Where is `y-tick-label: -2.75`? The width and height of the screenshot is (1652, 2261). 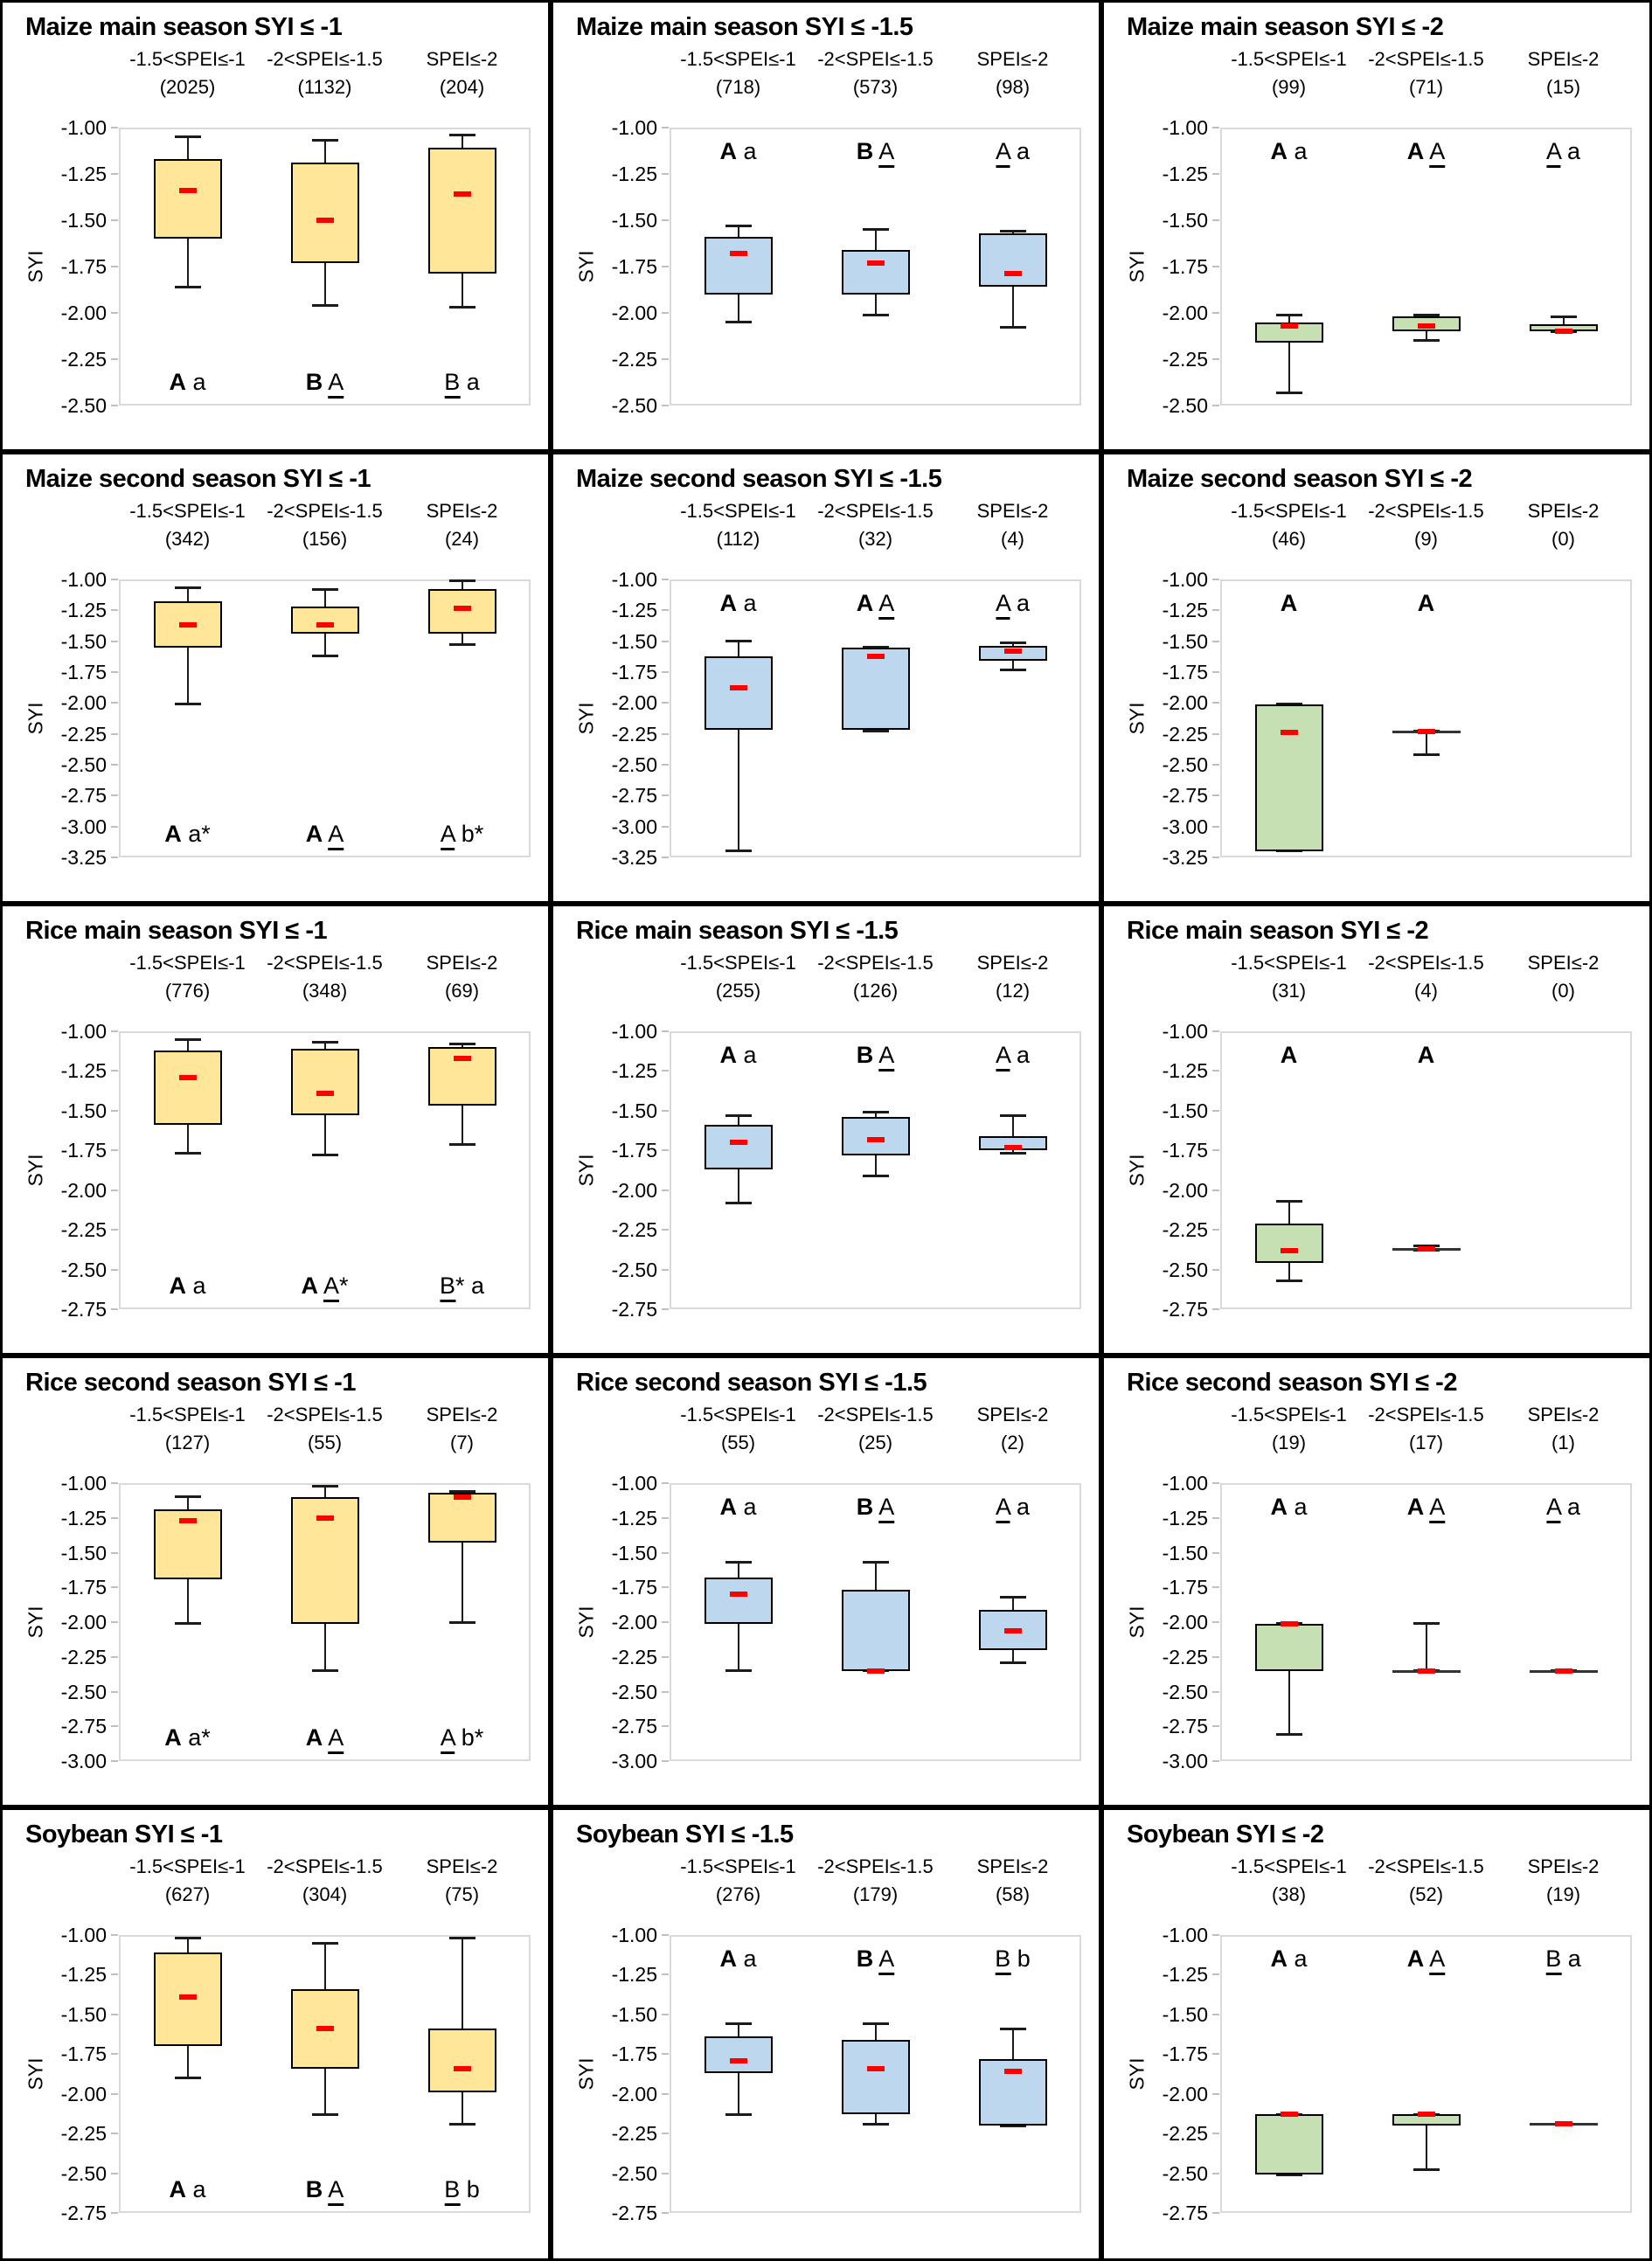
y-tick-label: -2.75 is located at coordinates (1185, 2213).